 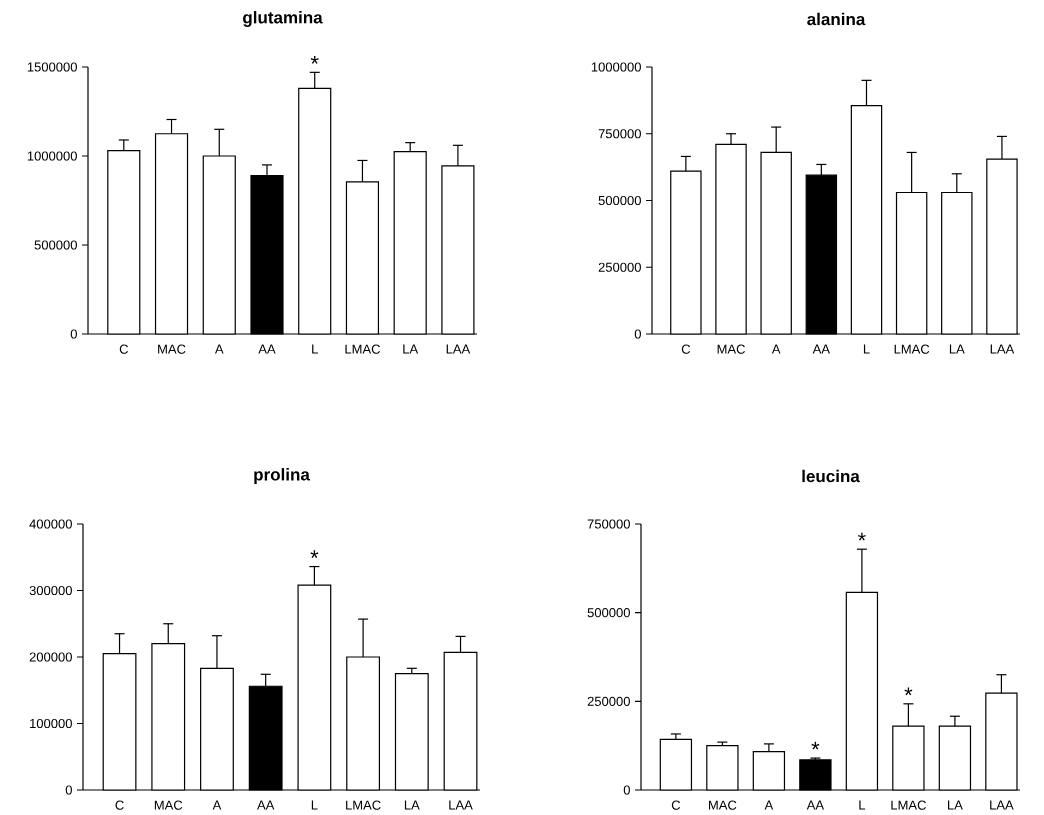 What do you see at coordinates (50, 524) in the screenshot?
I see `y-tick-label: 400000` at bounding box center [50, 524].